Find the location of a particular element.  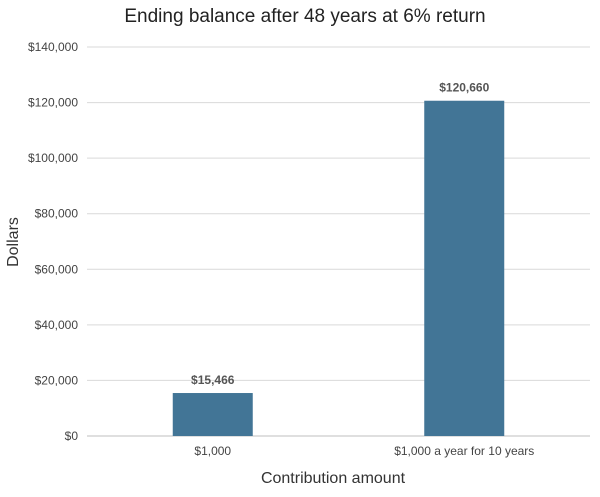

bar-data-label: $15,466 is located at coordinates (213, 380).